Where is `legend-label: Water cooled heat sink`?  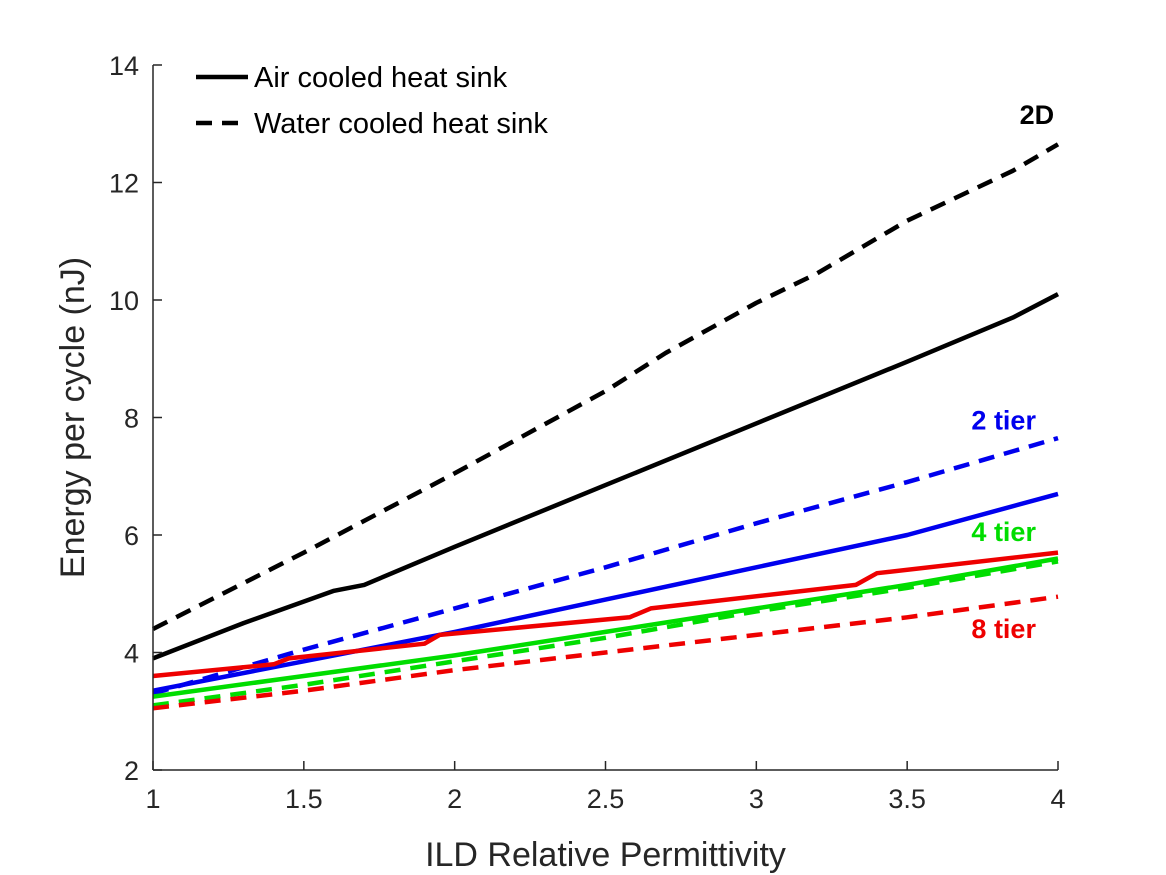
legend-label: Water cooled heat sink is located at coordinates (401, 124).